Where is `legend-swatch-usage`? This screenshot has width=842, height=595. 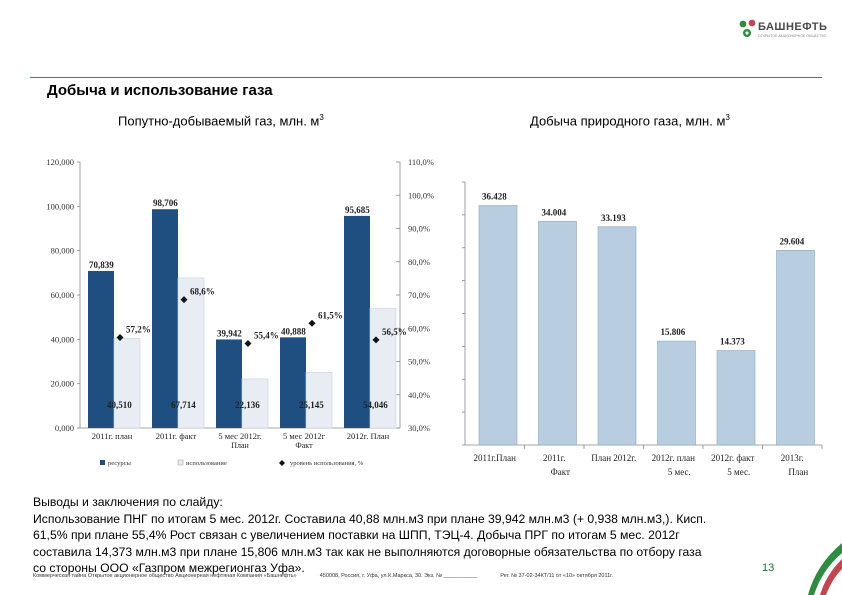 legend-swatch-usage is located at coordinates (180, 462).